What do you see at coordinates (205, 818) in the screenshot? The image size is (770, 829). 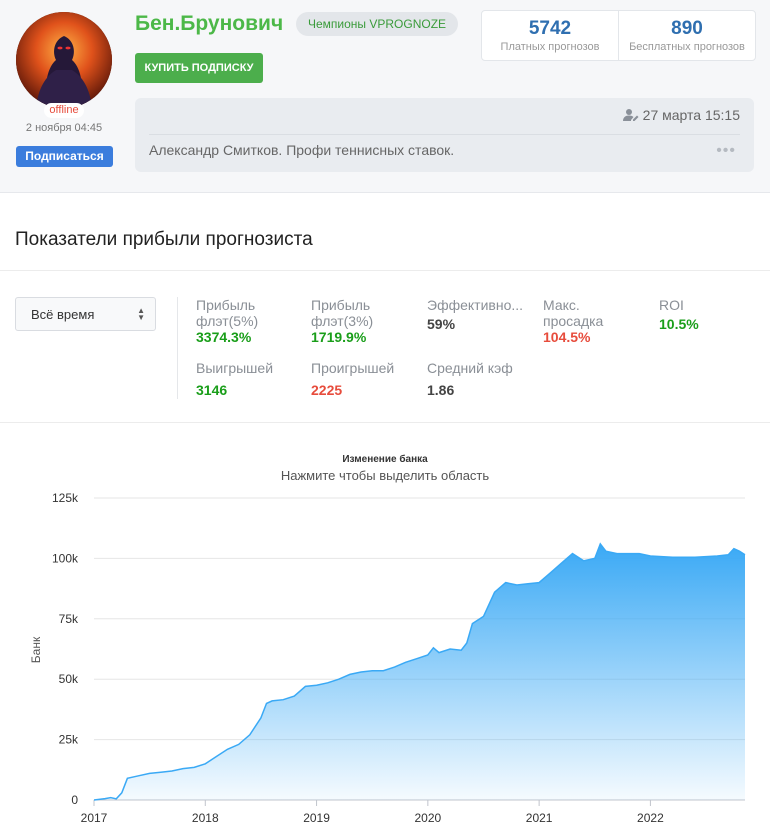 I see `x-tick-label: 2018` at bounding box center [205, 818].